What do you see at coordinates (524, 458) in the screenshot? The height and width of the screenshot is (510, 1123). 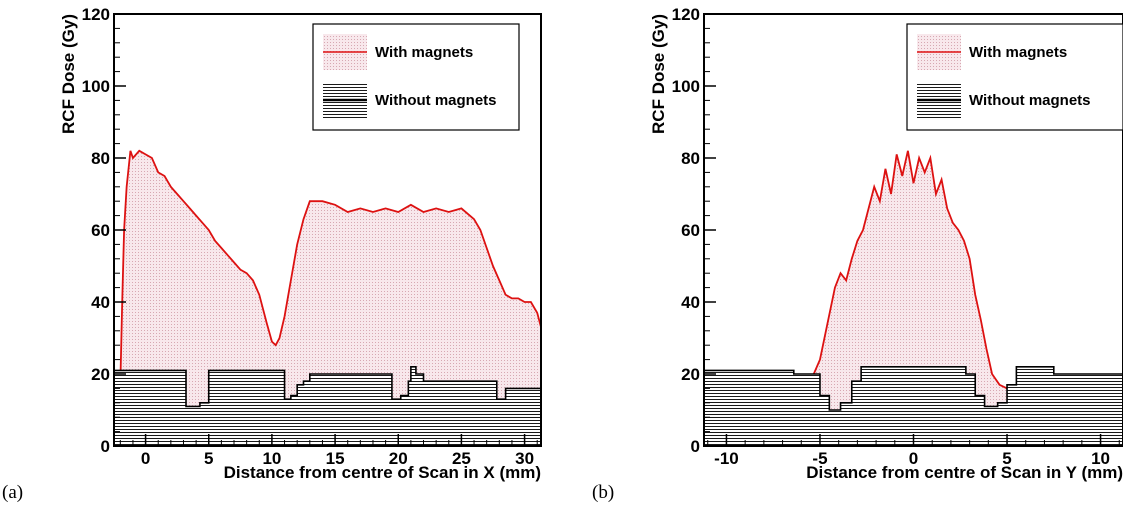 I see `x-tick-label: 30` at bounding box center [524, 458].